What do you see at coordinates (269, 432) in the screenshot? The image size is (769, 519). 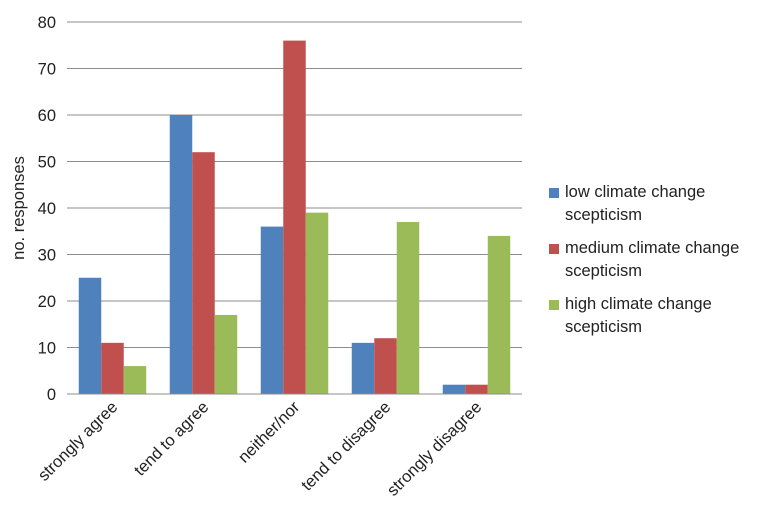 I see `x-tick-label: neither/nor` at bounding box center [269, 432].